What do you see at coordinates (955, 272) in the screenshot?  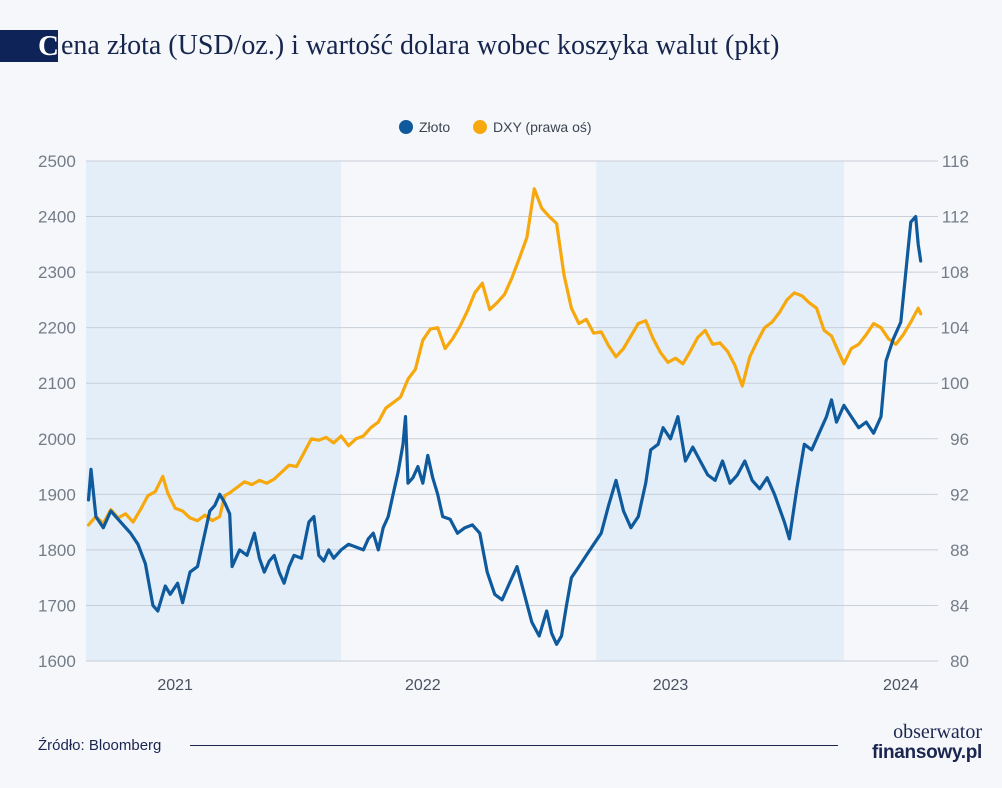 I see `right-tick-label: 108` at bounding box center [955, 272].